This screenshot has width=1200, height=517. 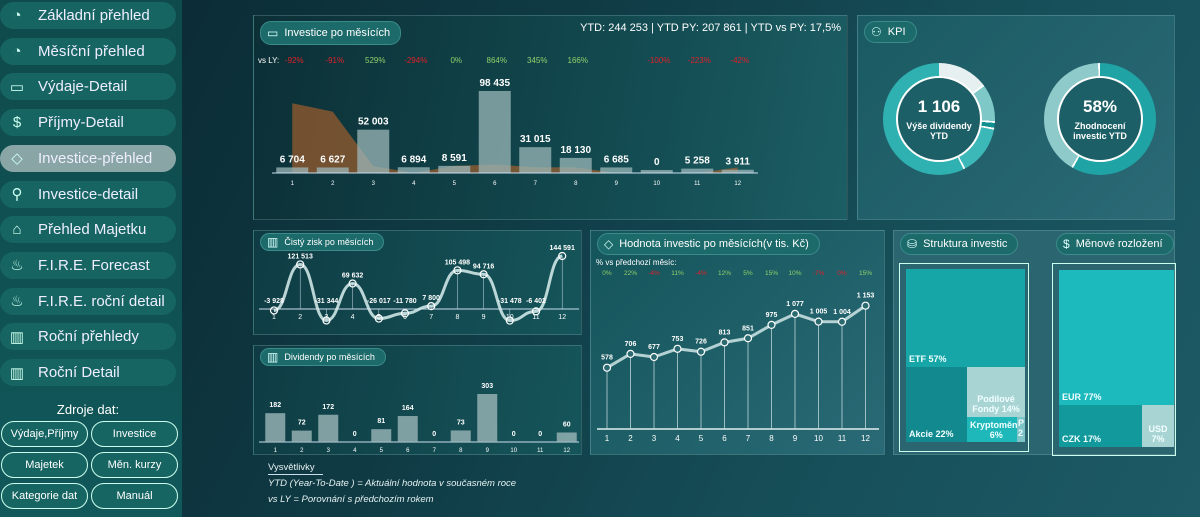 What do you see at coordinates (654, 347) in the screenshot?
I see `point-label: 677` at bounding box center [654, 347].